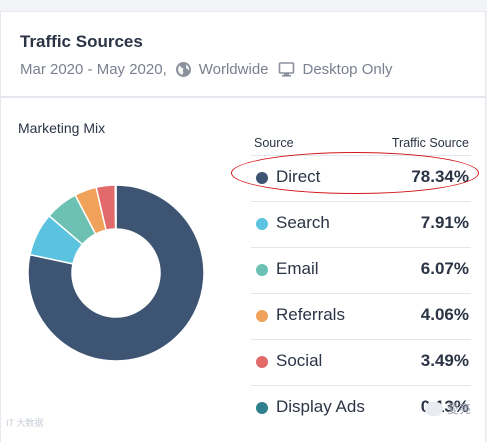 The width and height of the screenshot is (487, 442). Describe the element at coordinates (459, 409) in the screenshot. I see `watermark-right-text: 愛亮` at that location.